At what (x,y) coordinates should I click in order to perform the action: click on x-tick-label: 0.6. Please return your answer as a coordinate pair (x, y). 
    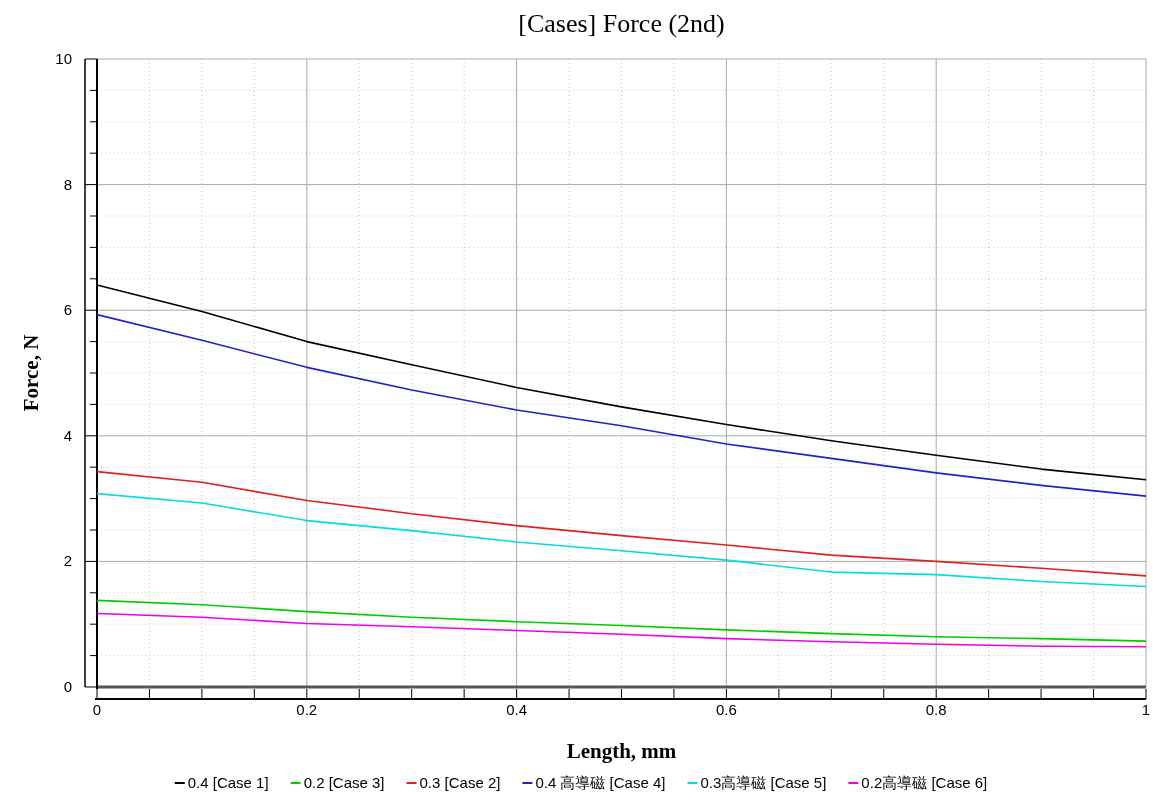
    Looking at the image, I should click on (726, 709).